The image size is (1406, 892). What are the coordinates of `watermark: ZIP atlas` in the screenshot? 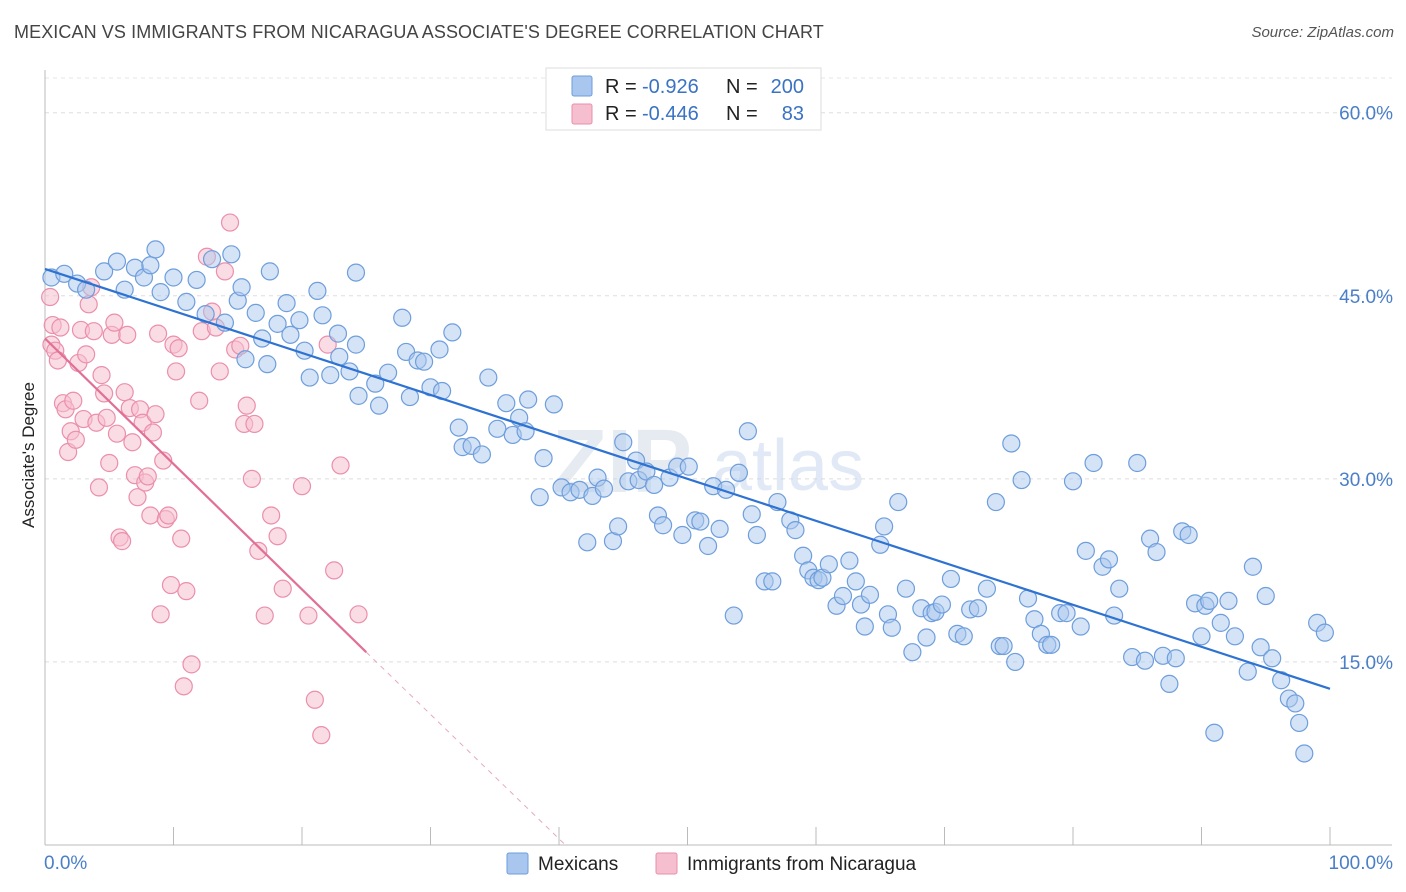 It's located at (708, 462).